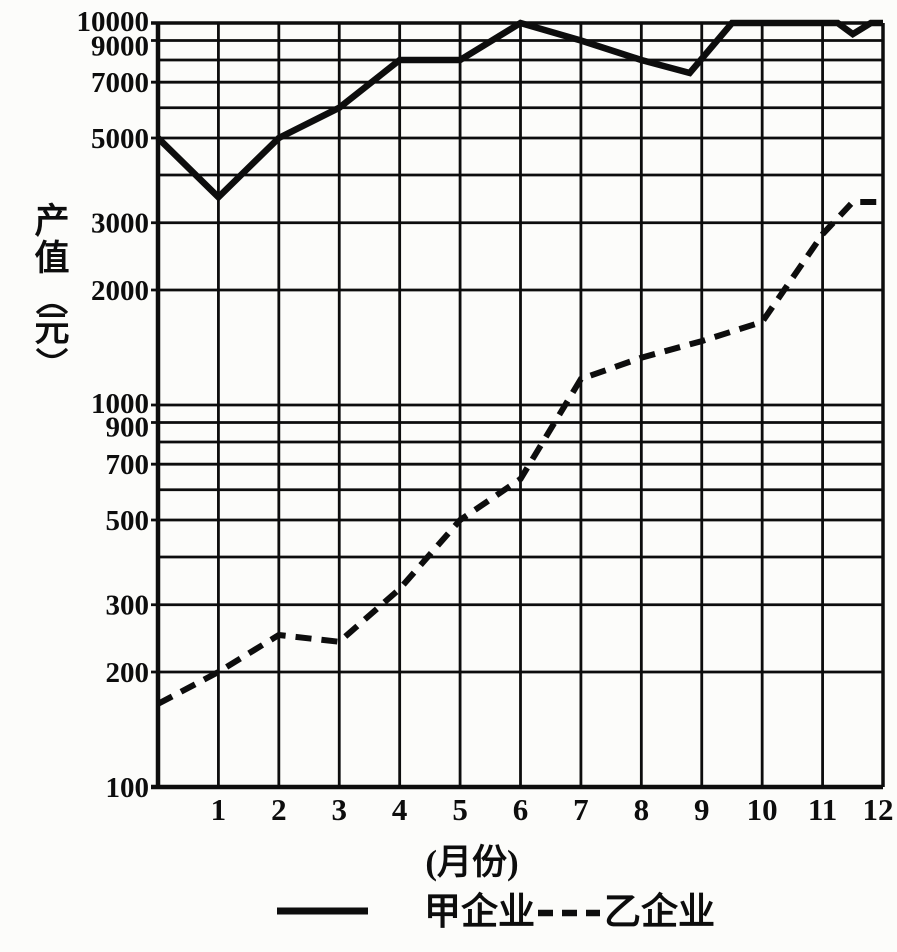 The width and height of the screenshot is (897, 952). I want to click on y-tick-label: 100, so click(128, 788).